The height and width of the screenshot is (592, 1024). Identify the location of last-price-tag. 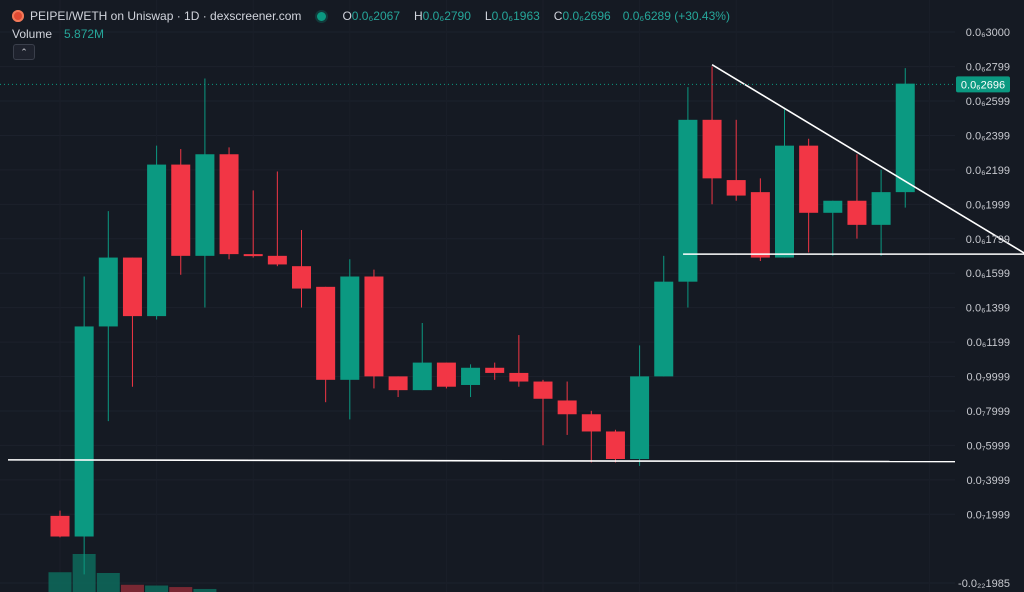
(983, 84).